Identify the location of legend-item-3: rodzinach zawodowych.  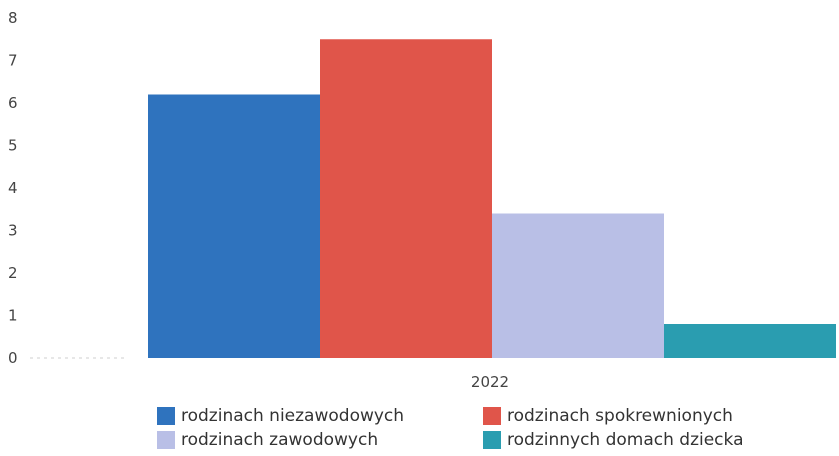
(267, 440).